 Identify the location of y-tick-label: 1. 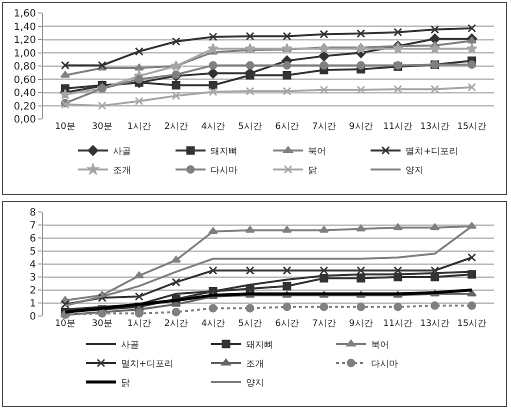
(33, 304).